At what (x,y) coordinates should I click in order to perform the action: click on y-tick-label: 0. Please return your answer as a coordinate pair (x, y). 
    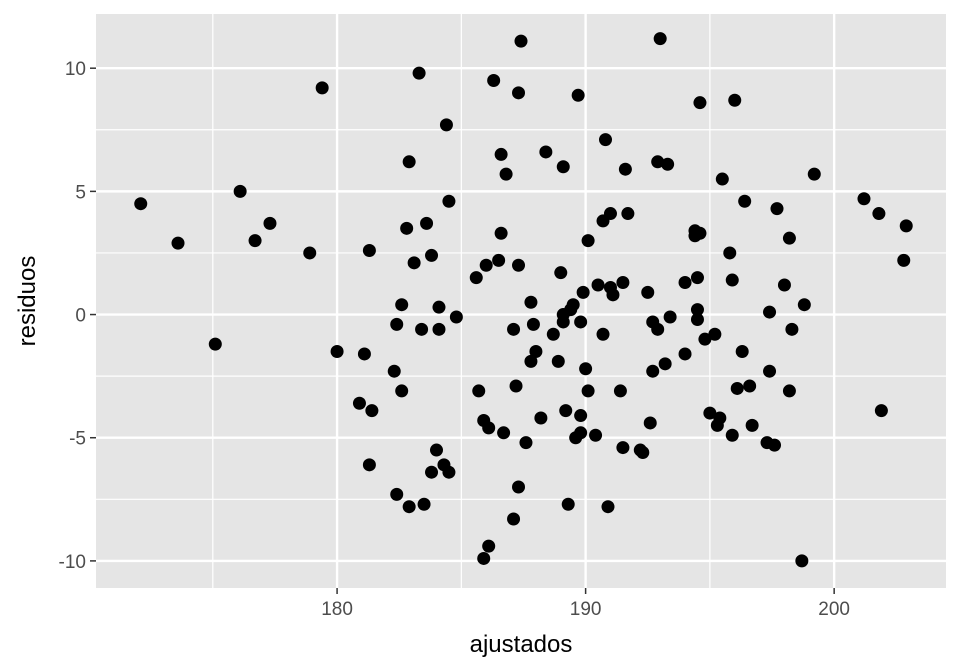
    Looking at the image, I should click on (80, 316).